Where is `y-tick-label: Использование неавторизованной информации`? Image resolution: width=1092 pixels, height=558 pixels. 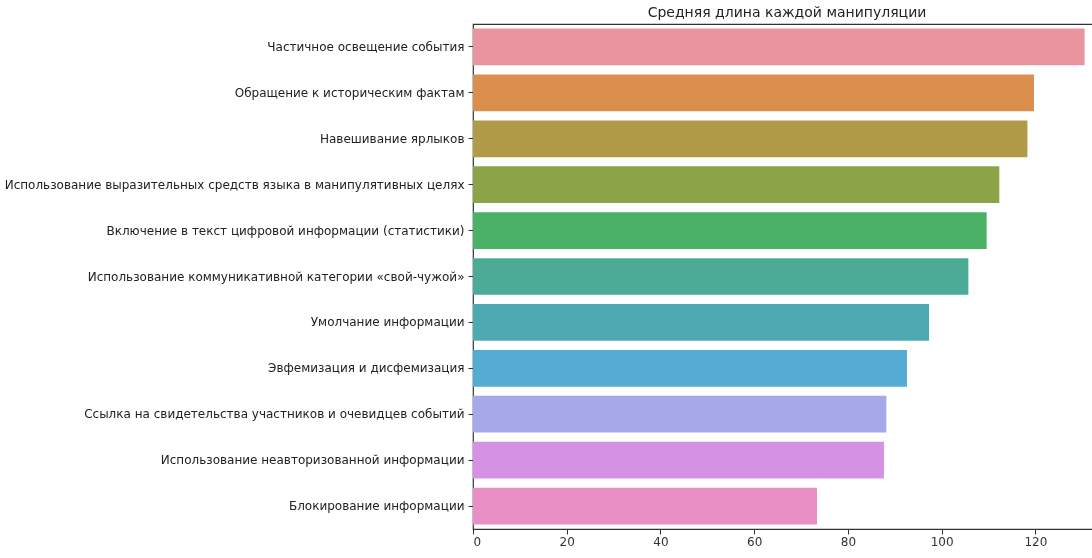 y-tick-label: Использование неавторизованной информации is located at coordinates (312, 460).